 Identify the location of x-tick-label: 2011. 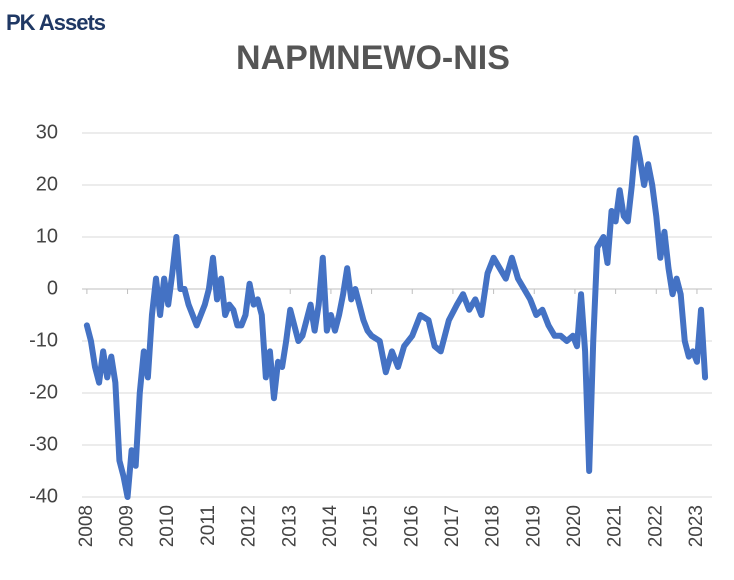
(208, 525).